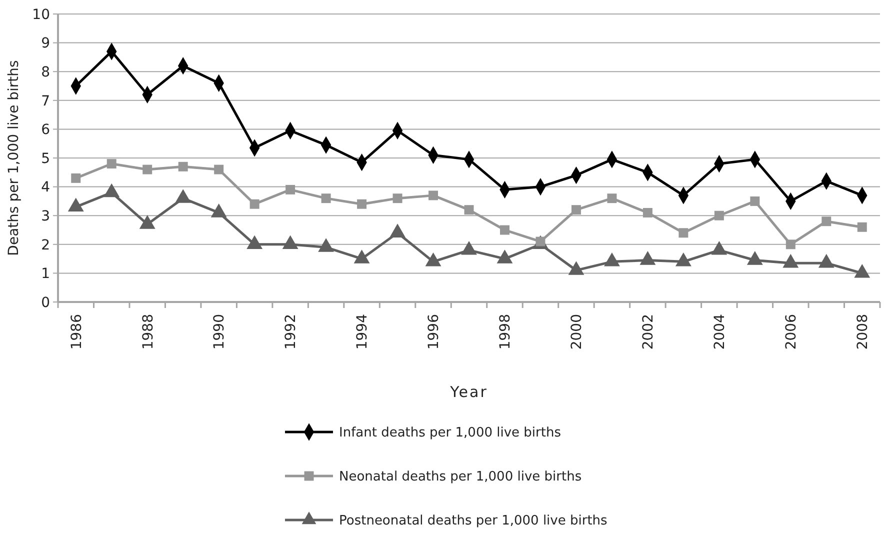  What do you see at coordinates (45, 158) in the screenshot?
I see `y-tick-label: 5` at bounding box center [45, 158].